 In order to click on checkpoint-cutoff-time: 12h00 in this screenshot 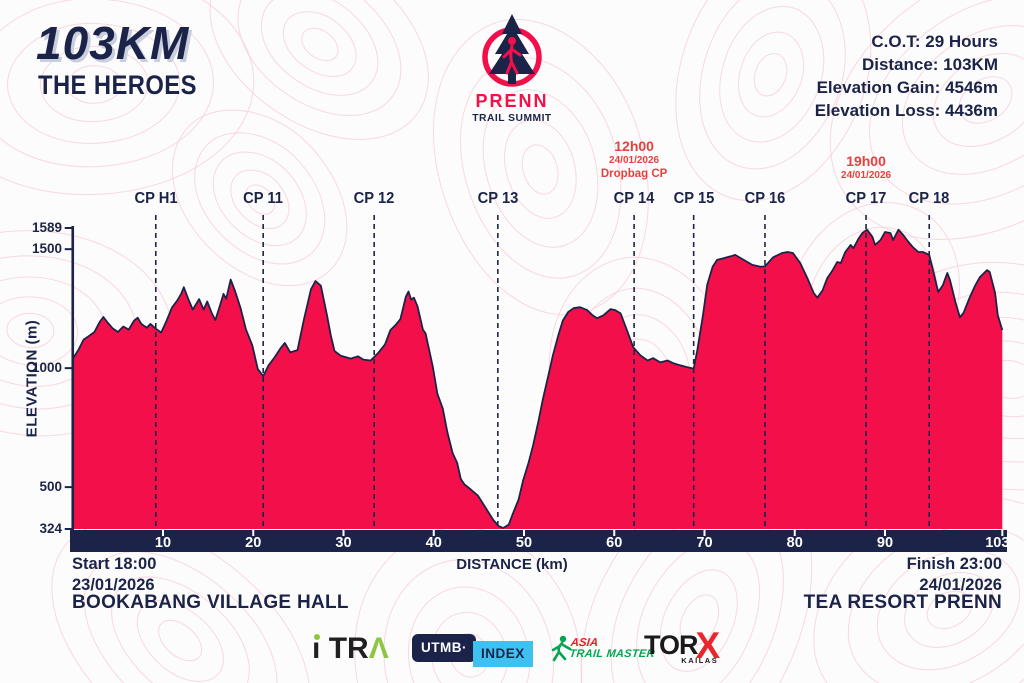, I will do `click(634, 146)`.